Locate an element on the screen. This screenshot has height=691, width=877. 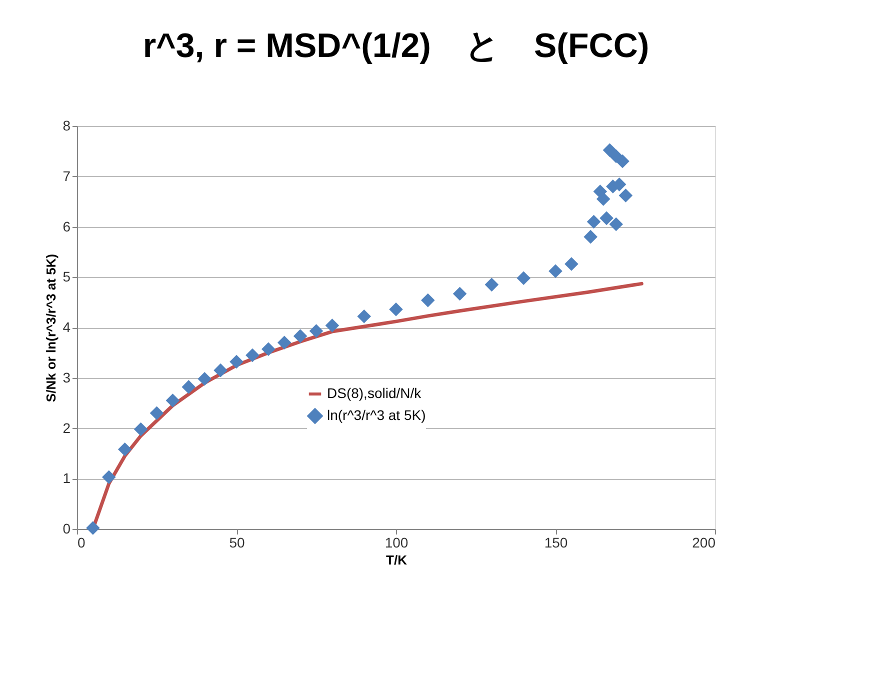
chart-title: r^3, r = MSD^(1/2) と S(FCC) is located at coordinates (396, 46).